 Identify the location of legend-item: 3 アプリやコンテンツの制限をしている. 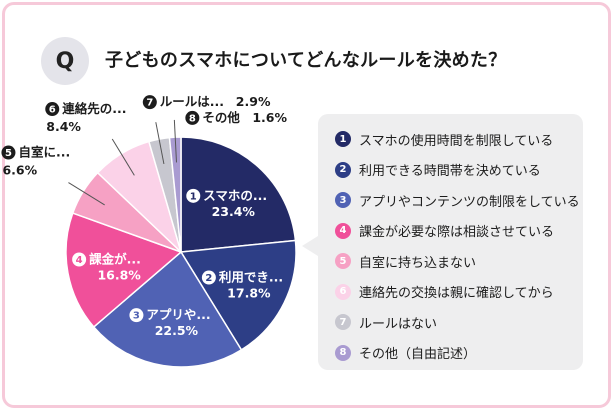
(457, 200).